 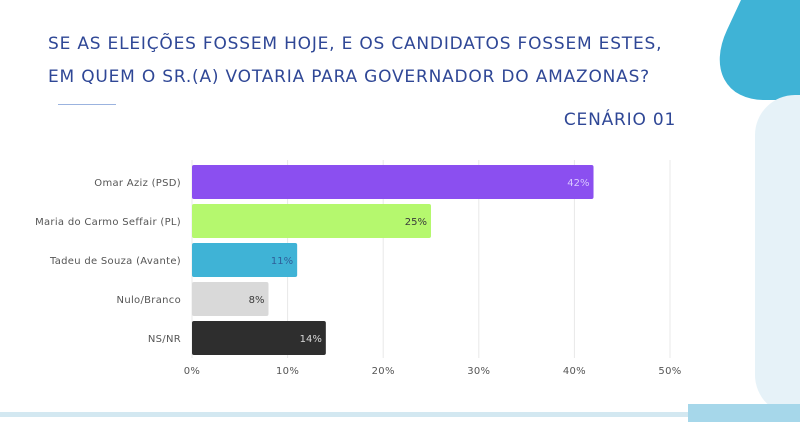 What do you see at coordinates (149, 300) in the screenshot?
I see `category-label: Nulo/Branco` at bounding box center [149, 300].